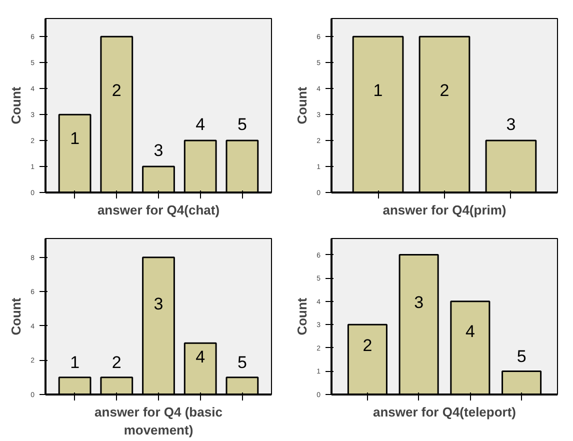  Describe the element at coordinates (444, 412) in the screenshot. I see `x-axis-title: answer for Q4(teleport)` at that location.